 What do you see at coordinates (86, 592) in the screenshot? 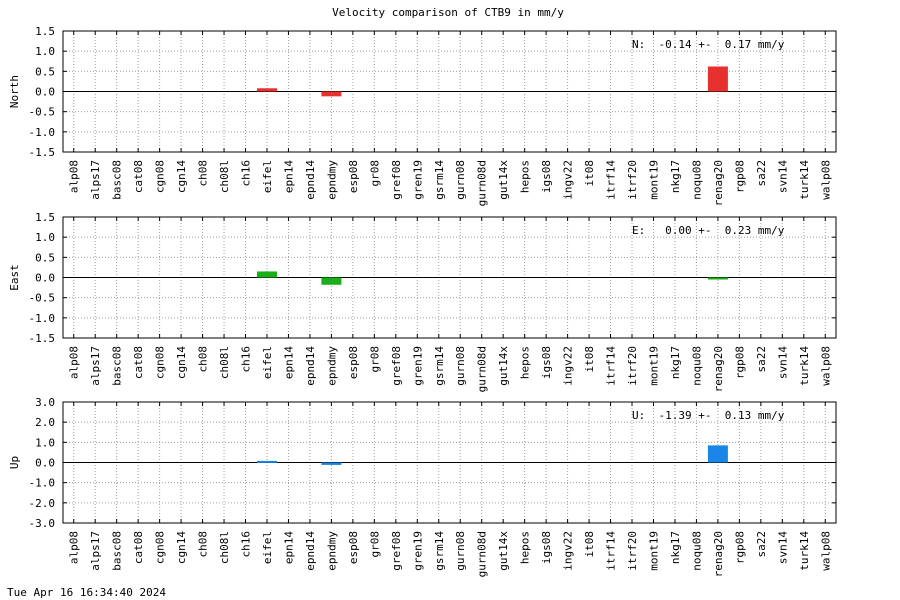
I see `timestamp: Tue Apr 16 16:34:40 2024` at bounding box center [86, 592].